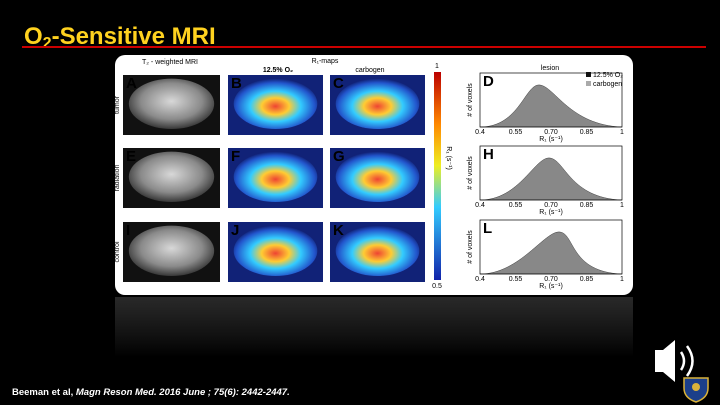 This screenshot has height=405, width=720. What do you see at coordinates (44, 392) in the screenshot?
I see `citation-authors: Beeman et al,` at bounding box center [44, 392].